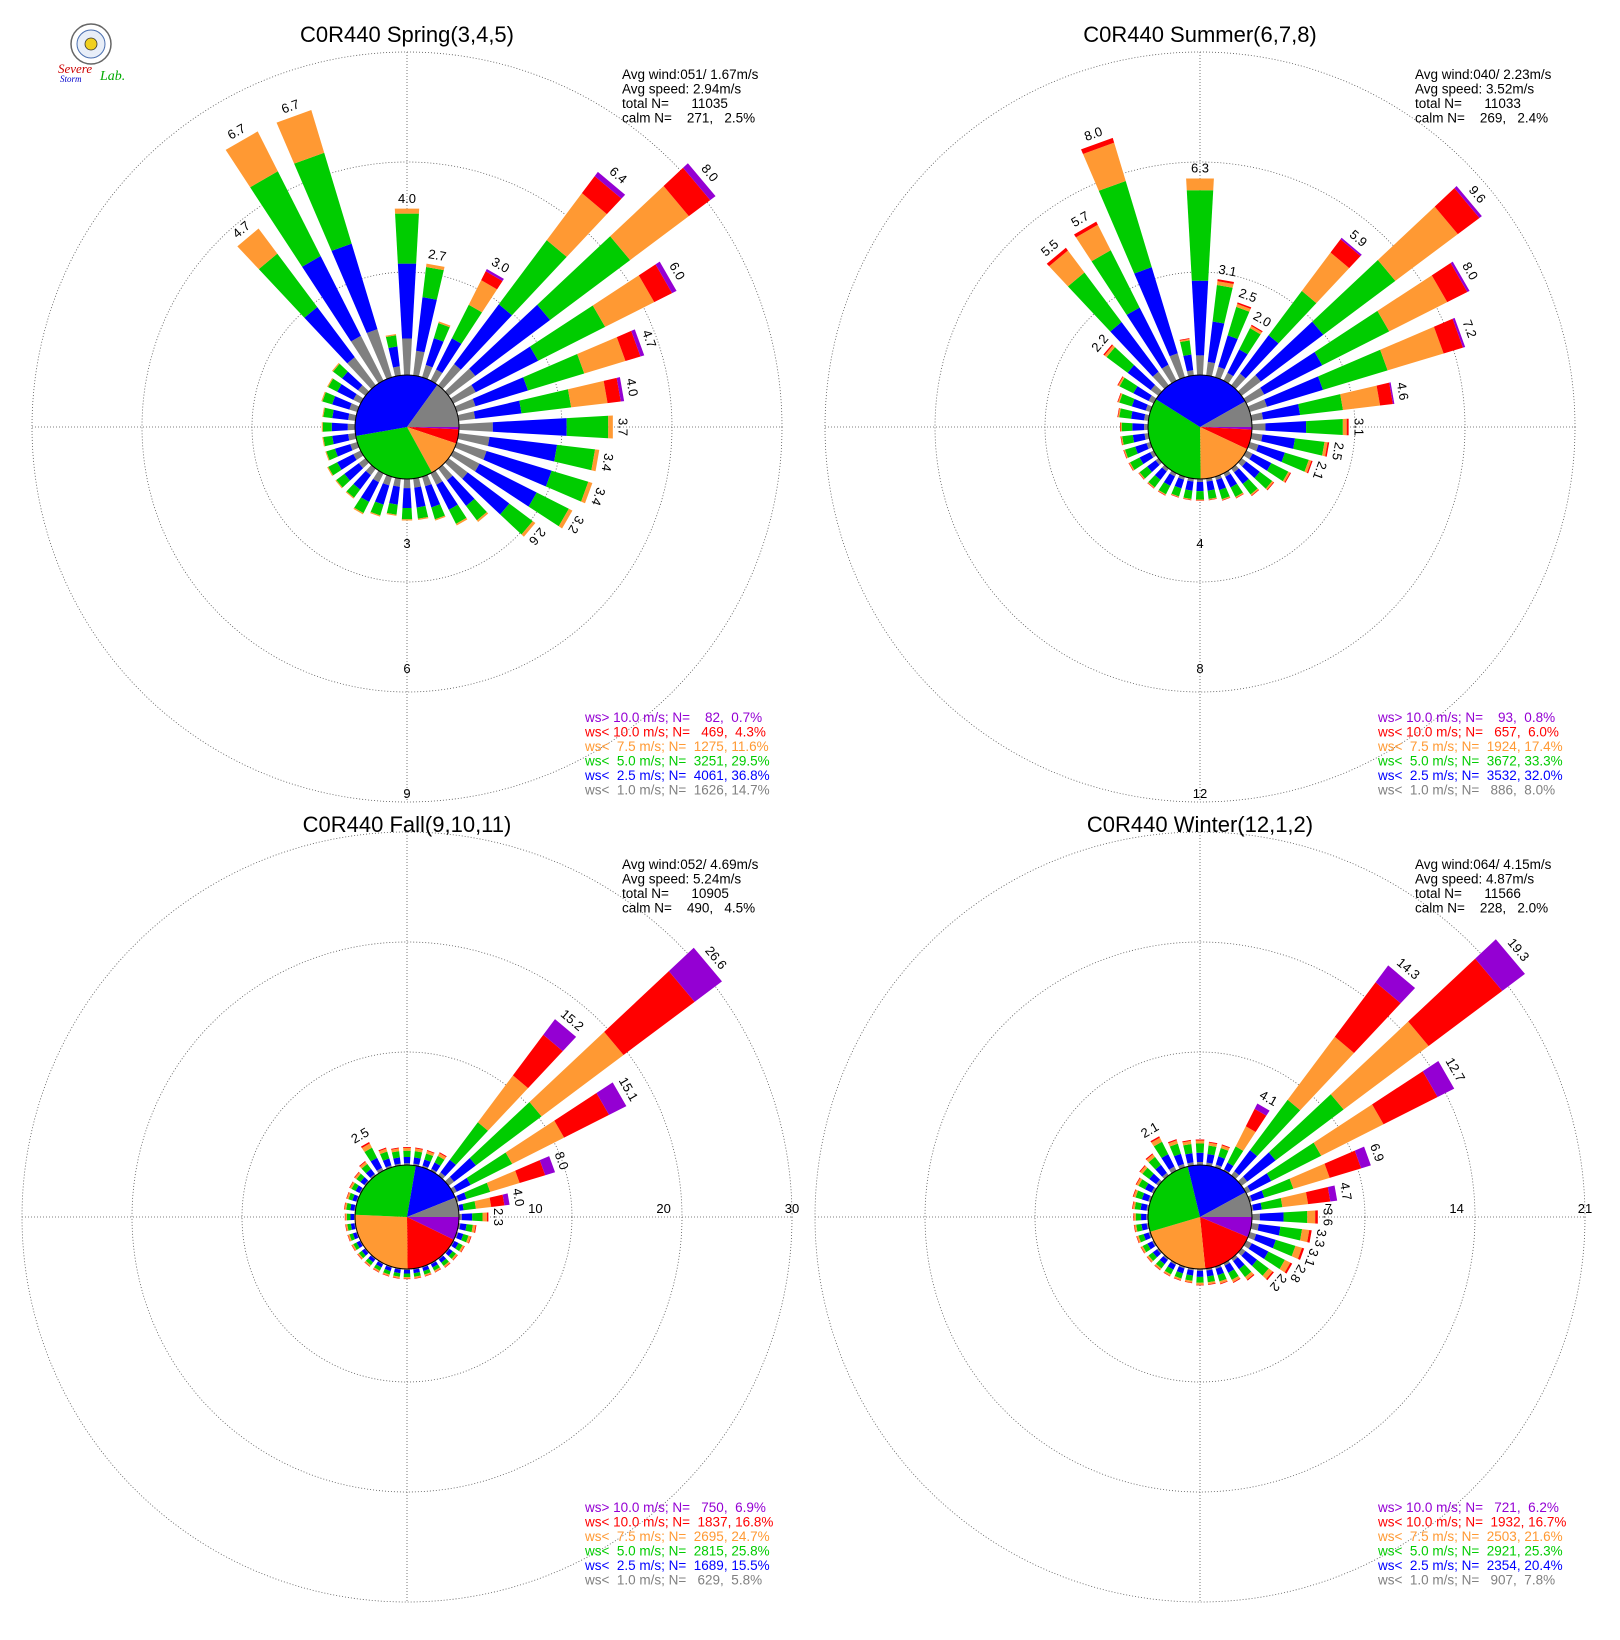 The width and height of the screenshot is (1620, 1640). Describe the element at coordinates (673, 1580) in the screenshot. I see `legend-entry: ws< 1.0 m/s; N= 629, 5.8%` at that location.